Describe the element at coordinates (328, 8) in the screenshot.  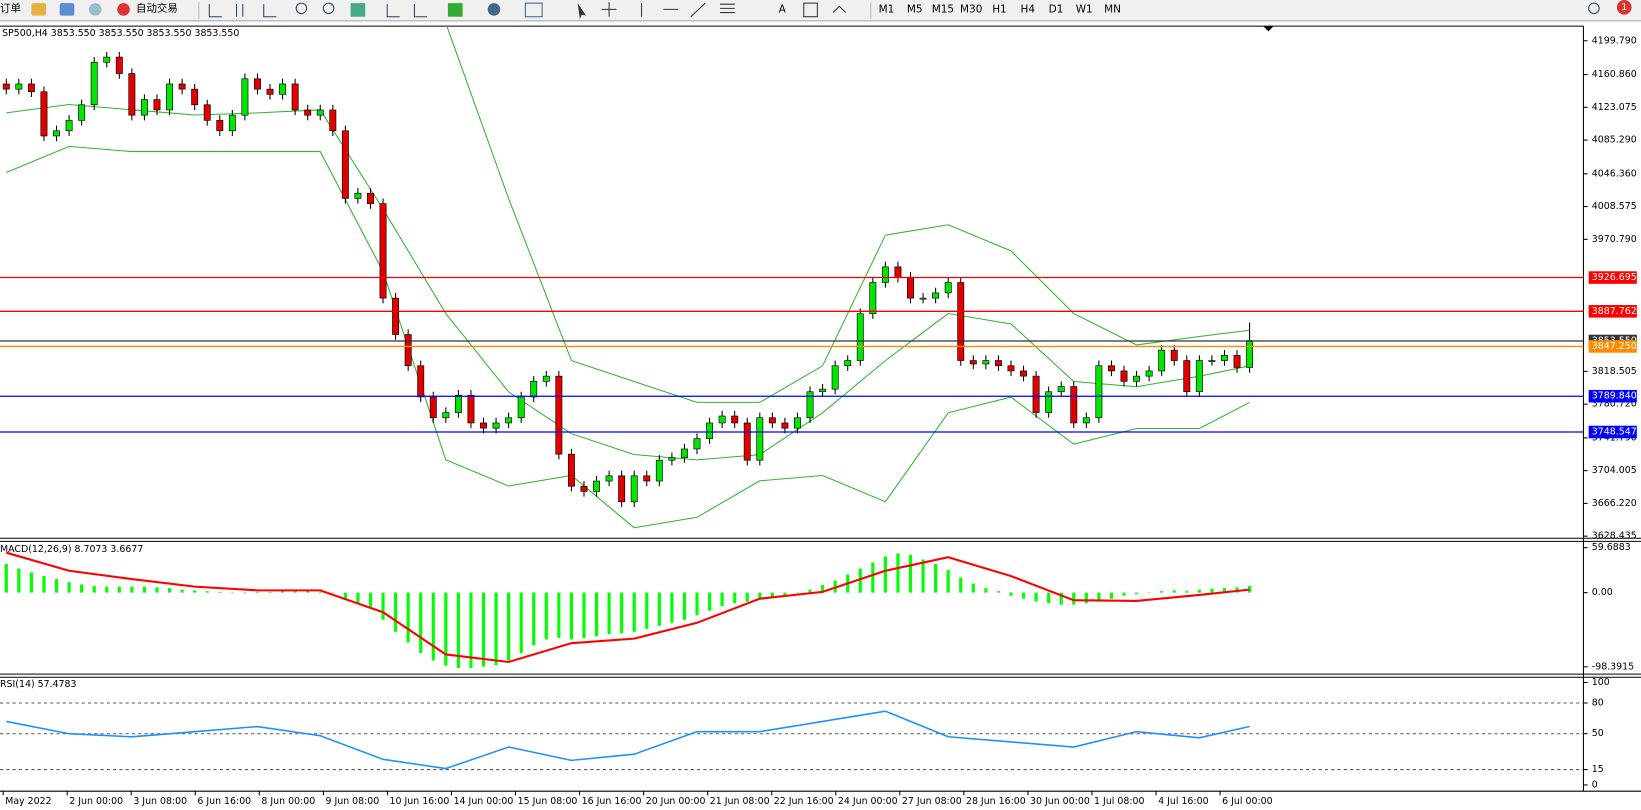
I see `zoom-out` at that location.